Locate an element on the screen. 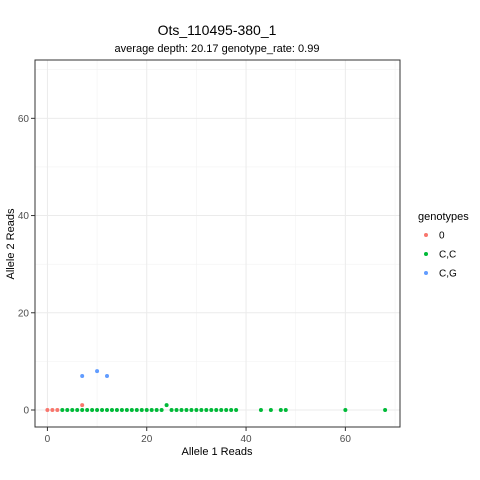  y-tick-label: 0 is located at coordinates (26, 410).